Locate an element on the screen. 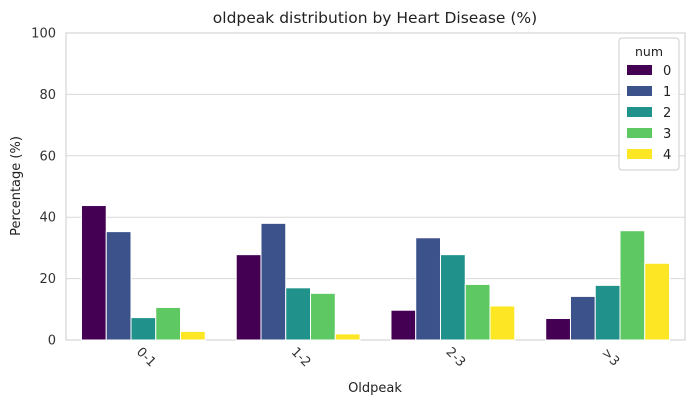 Image resolution: width=695 pixels, height=405 pixels. x-axis-label: Oldpeak is located at coordinates (375, 388).